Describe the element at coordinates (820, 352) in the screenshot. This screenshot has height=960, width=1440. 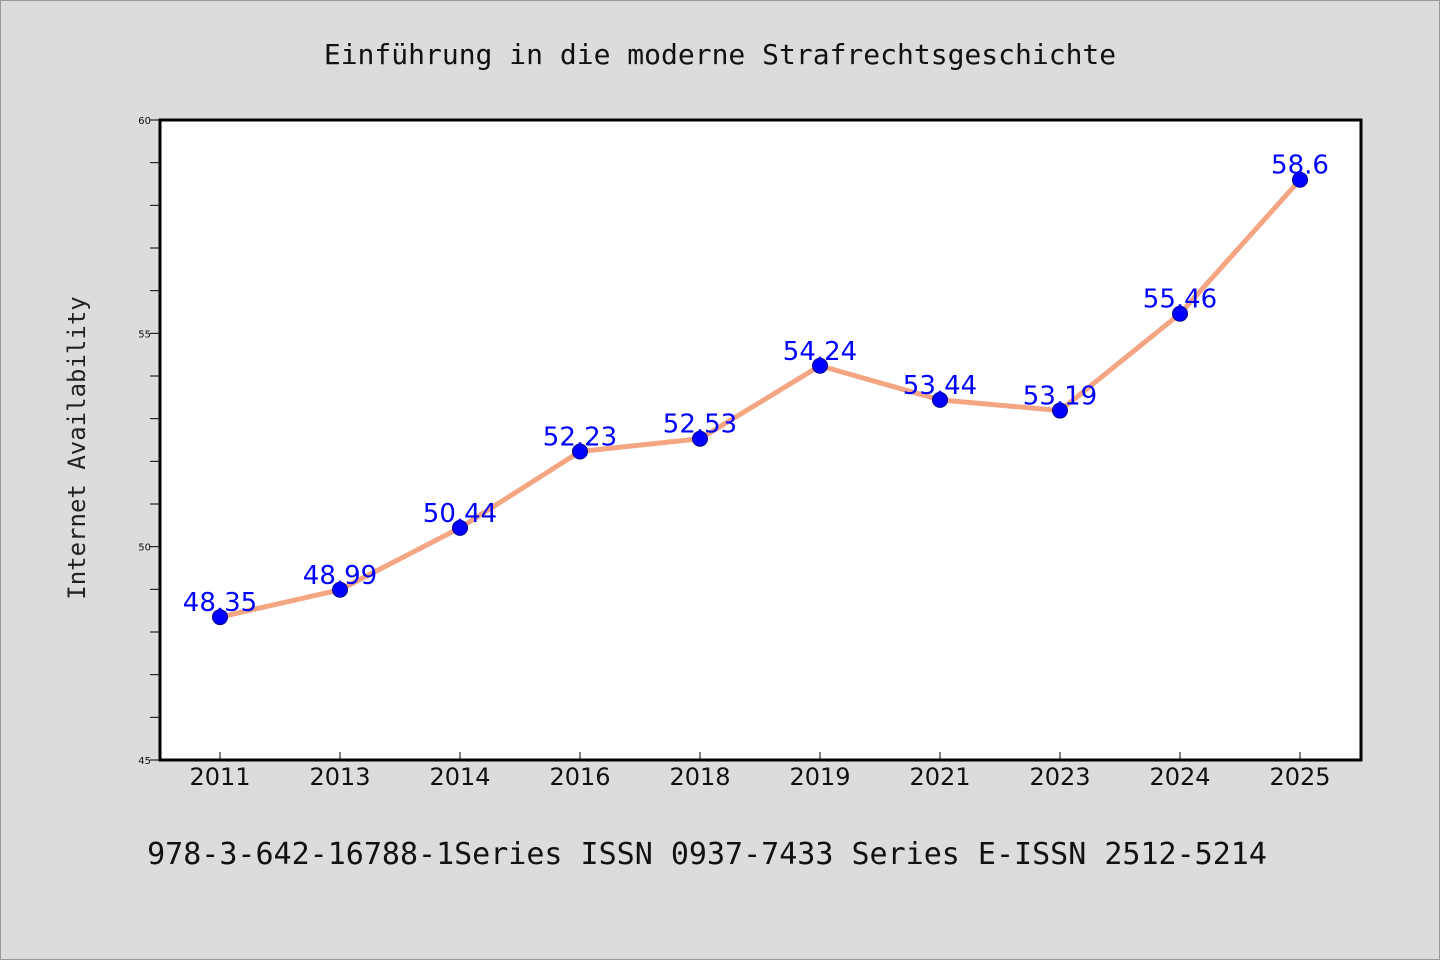
I see `data-label: 54.24` at that location.